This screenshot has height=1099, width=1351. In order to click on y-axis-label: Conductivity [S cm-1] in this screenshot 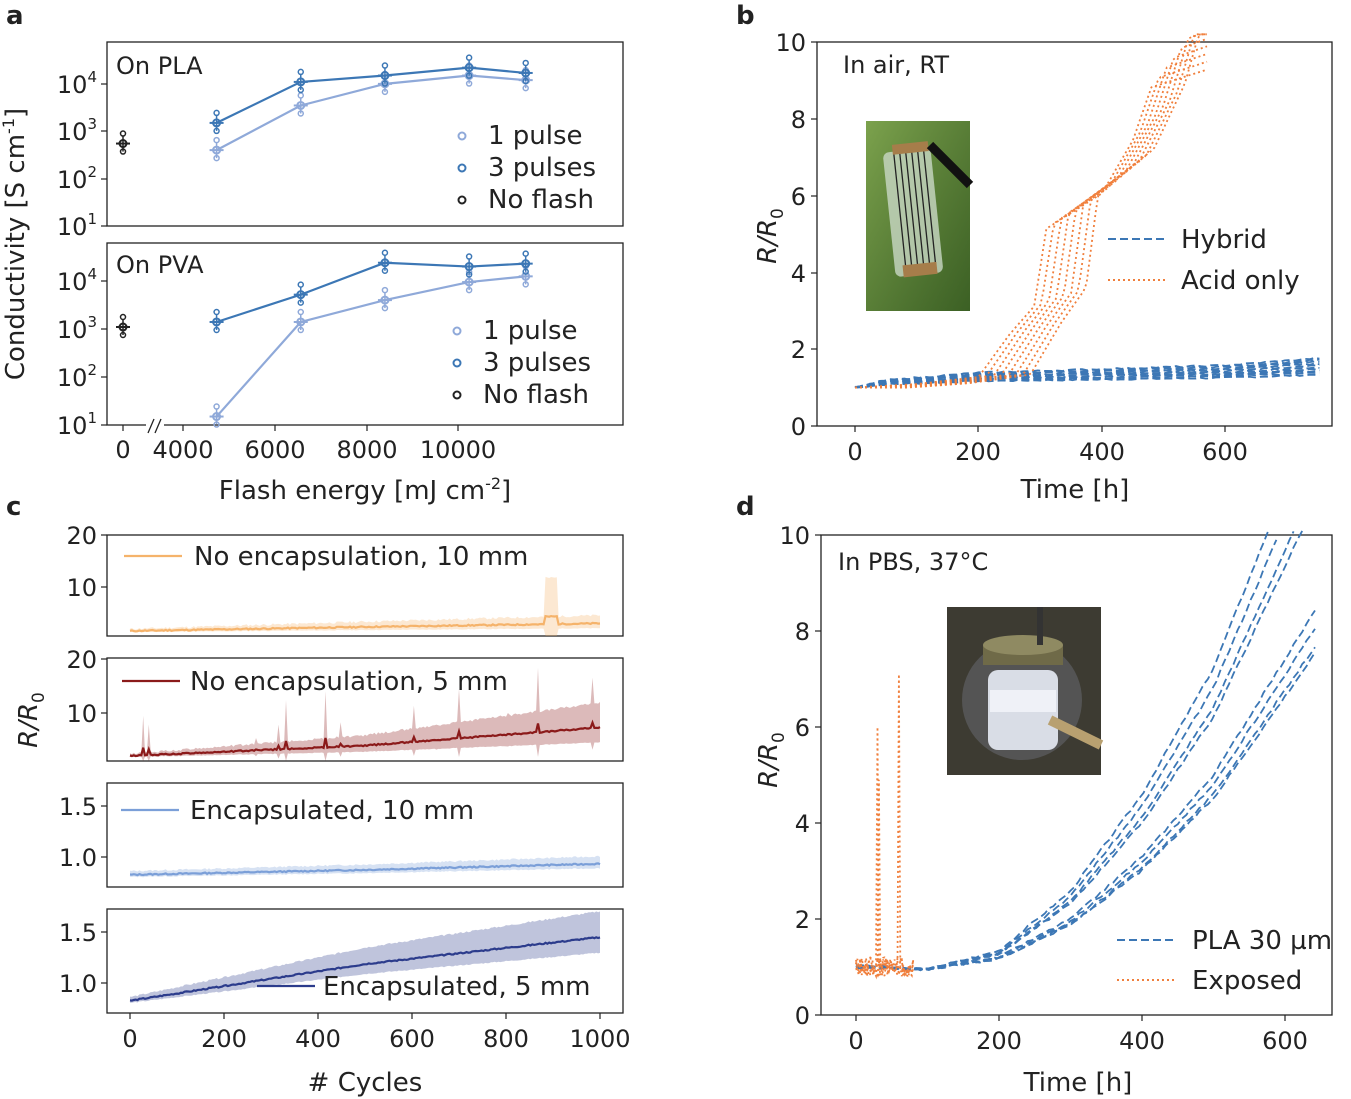, I will do `click(15, 244)`.